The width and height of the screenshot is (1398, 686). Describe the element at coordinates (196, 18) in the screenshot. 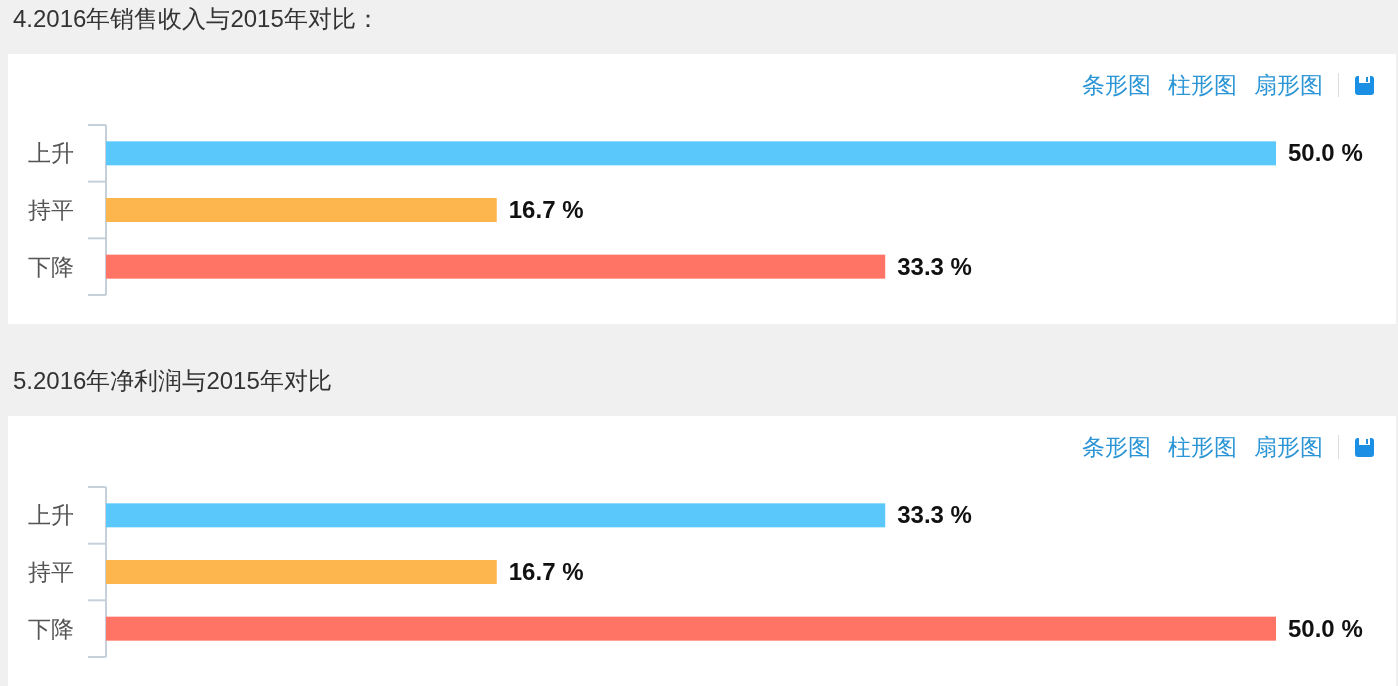

I see `chart-title: 4.2016年销售收入与2015年对比：` at that location.